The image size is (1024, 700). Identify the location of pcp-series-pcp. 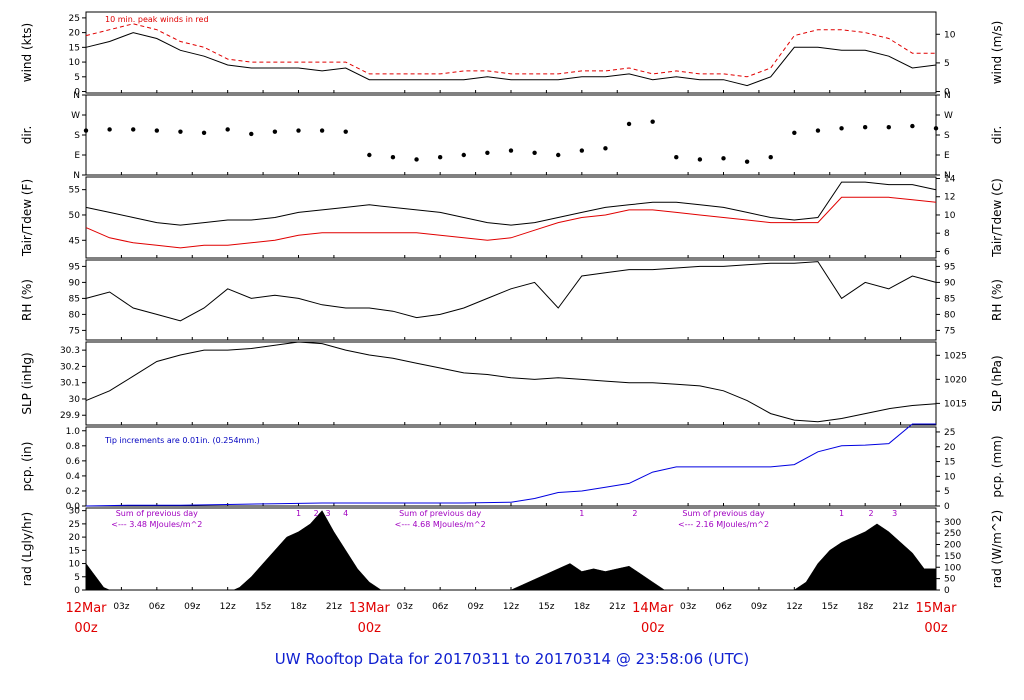
(510, 465).